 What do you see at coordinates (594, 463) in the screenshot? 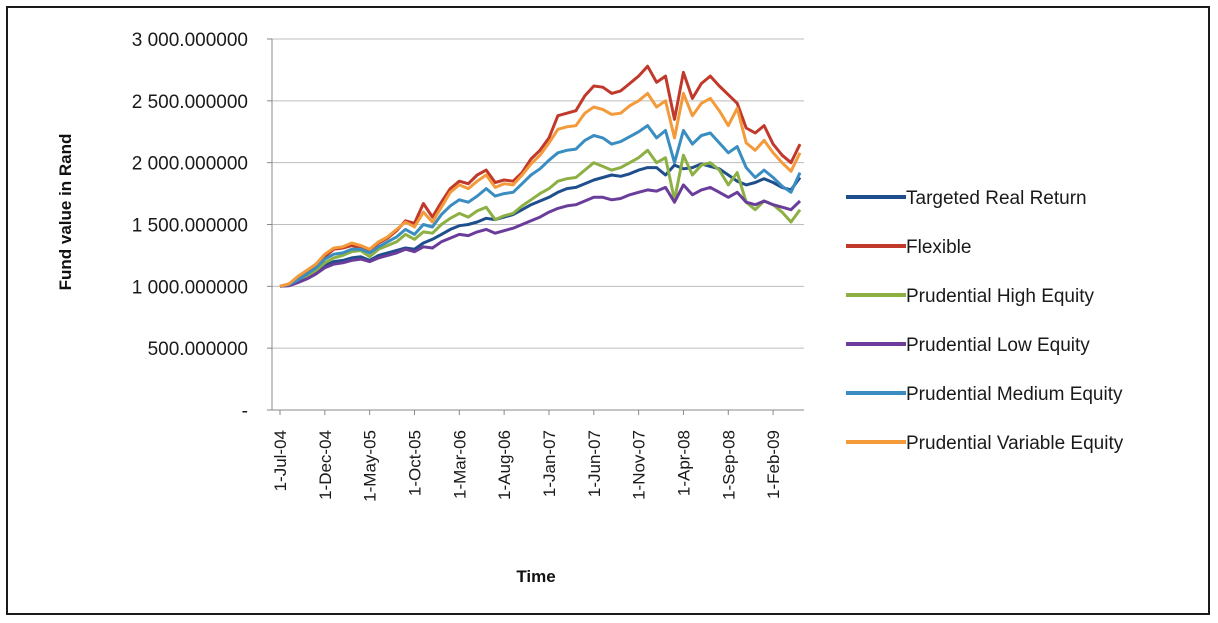
I see `x-tick-label: 1-Jun-07` at bounding box center [594, 463].